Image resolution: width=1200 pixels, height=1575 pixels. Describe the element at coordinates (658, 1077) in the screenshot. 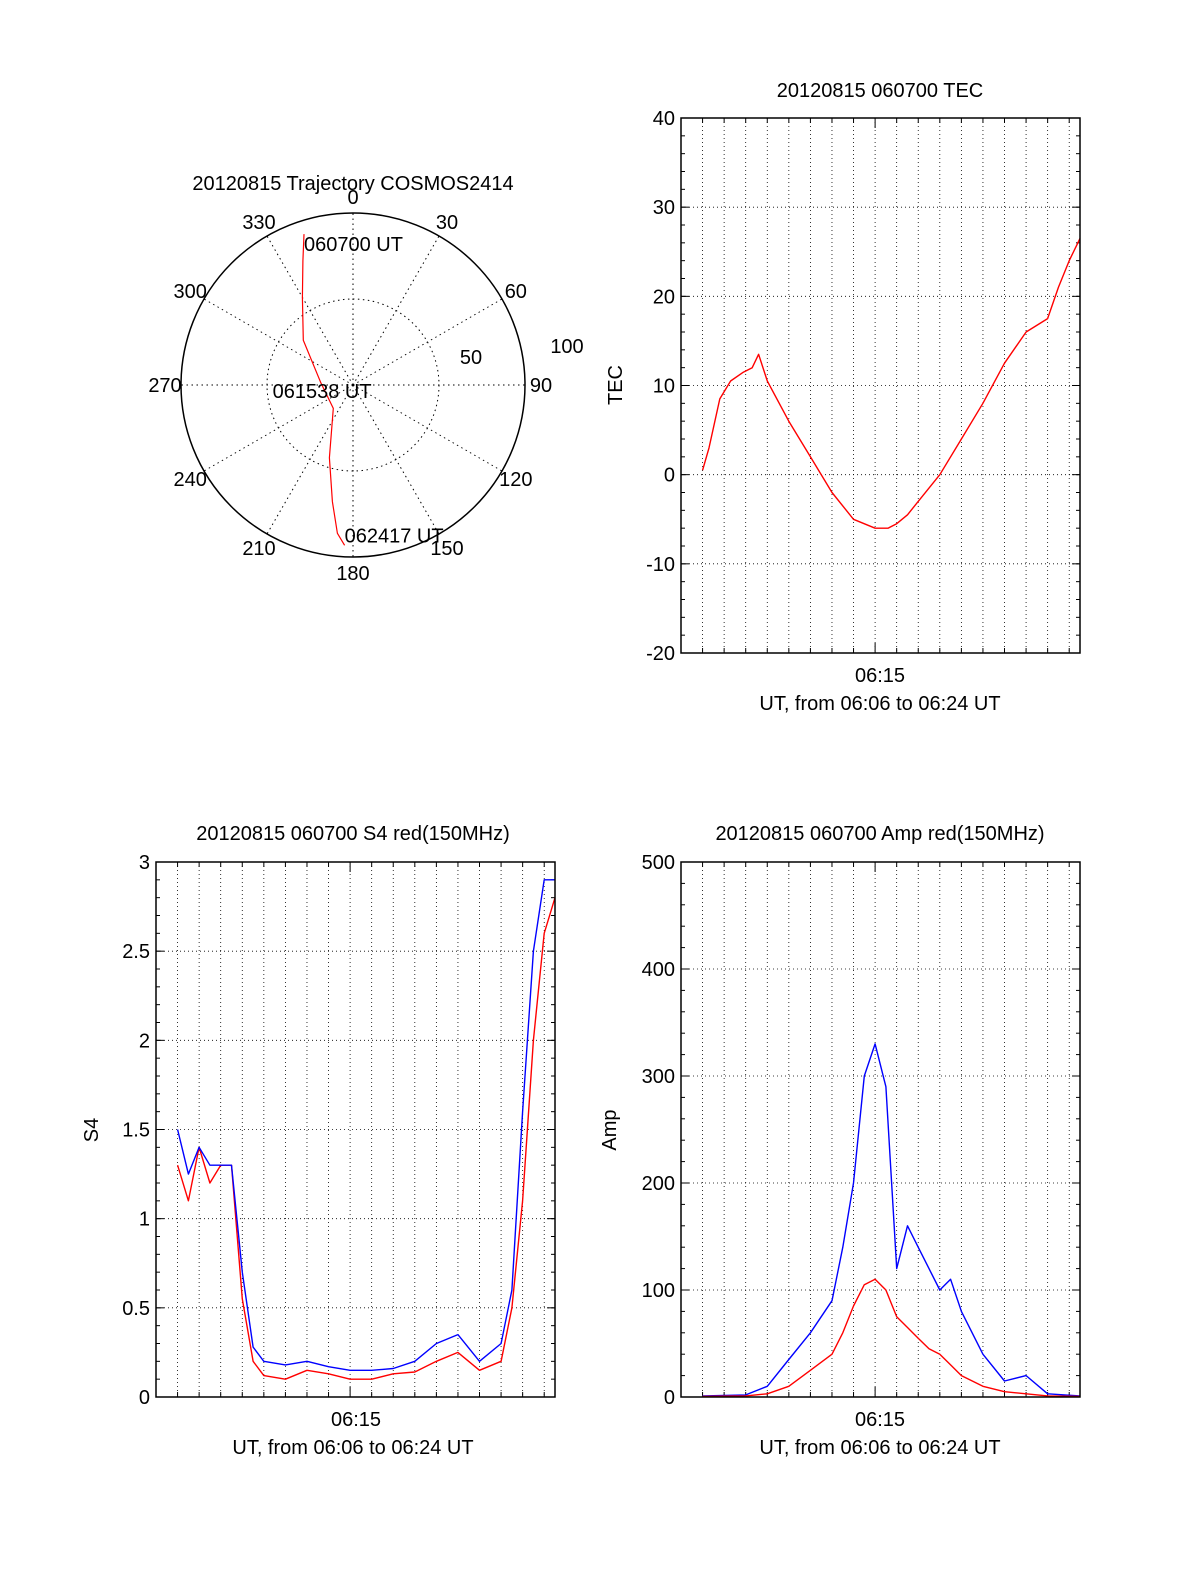

I see `amp-ytick-label: 300` at that location.